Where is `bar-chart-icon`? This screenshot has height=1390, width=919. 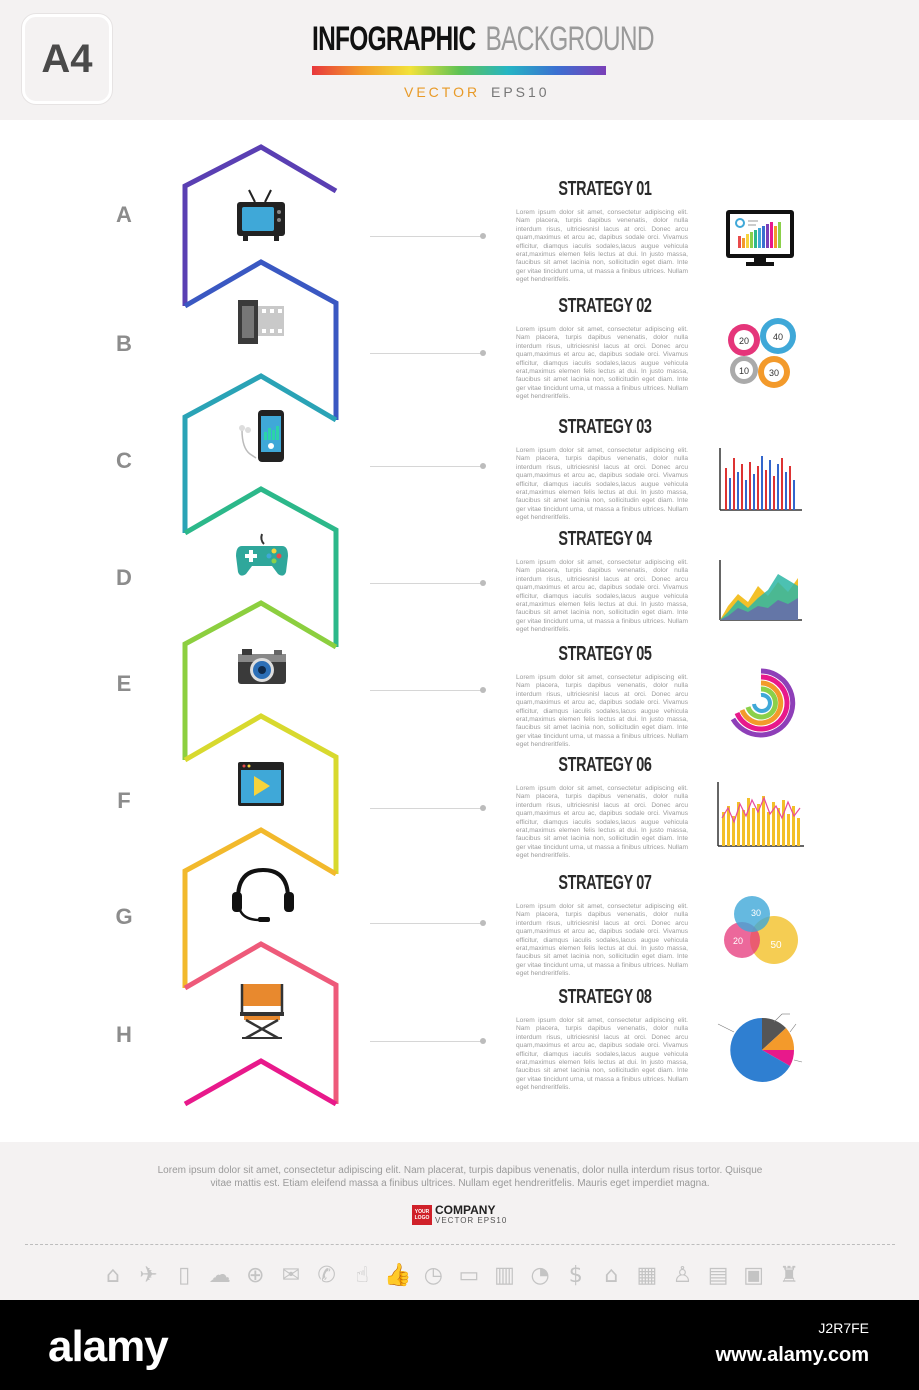 bar-chart-icon is located at coordinates (760, 479).